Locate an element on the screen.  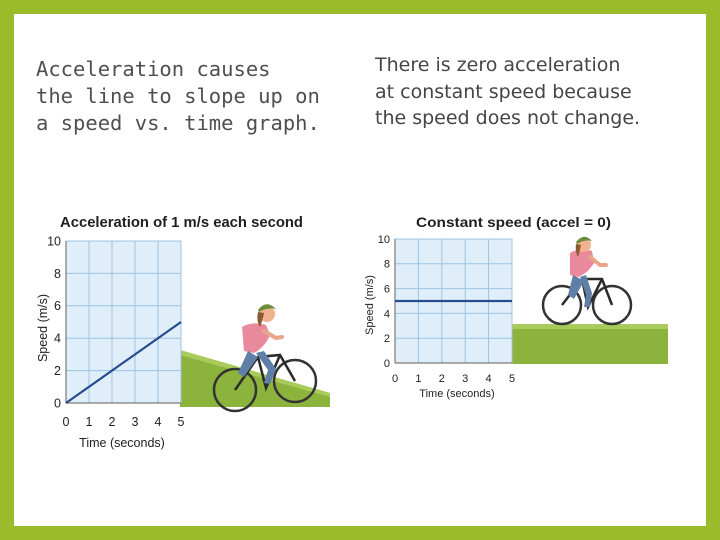
ground-flat is located at coordinates (590, 344).